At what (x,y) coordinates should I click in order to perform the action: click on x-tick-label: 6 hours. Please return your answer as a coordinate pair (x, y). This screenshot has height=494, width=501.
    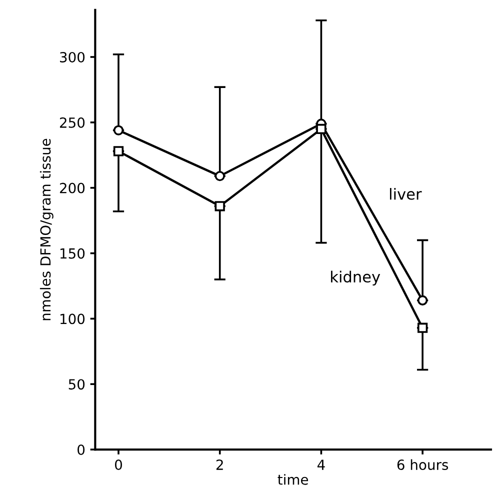
    Looking at the image, I should click on (422, 464).